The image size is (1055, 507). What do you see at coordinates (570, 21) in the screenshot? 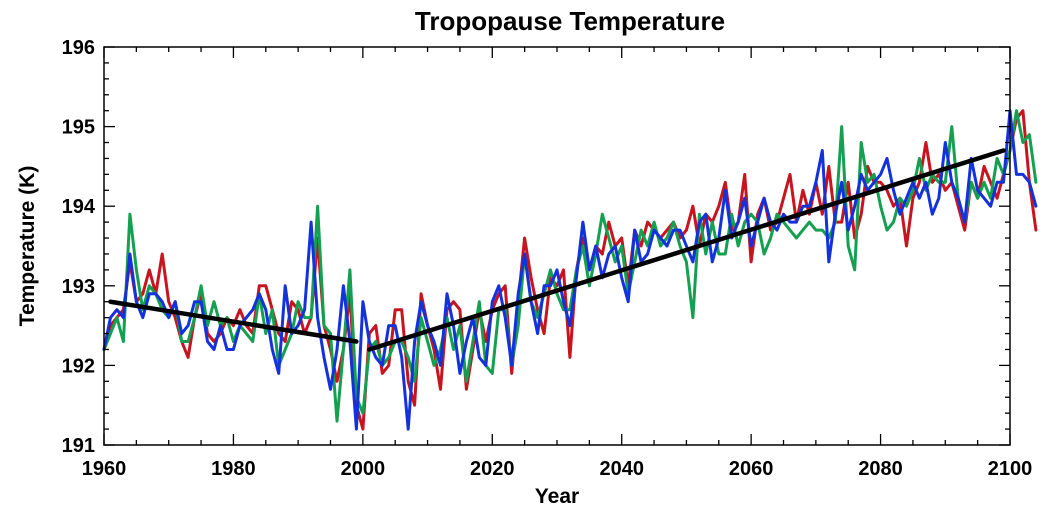
I see `chart-title: Tropopause Temperature` at bounding box center [570, 21].